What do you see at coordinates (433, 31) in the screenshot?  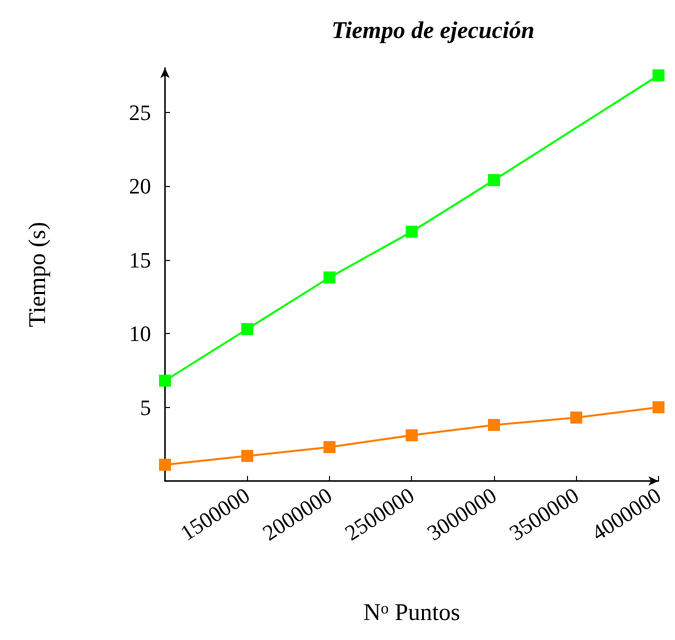 I see `chart-title: Tiempo de ejecución` at bounding box center [433, 31].